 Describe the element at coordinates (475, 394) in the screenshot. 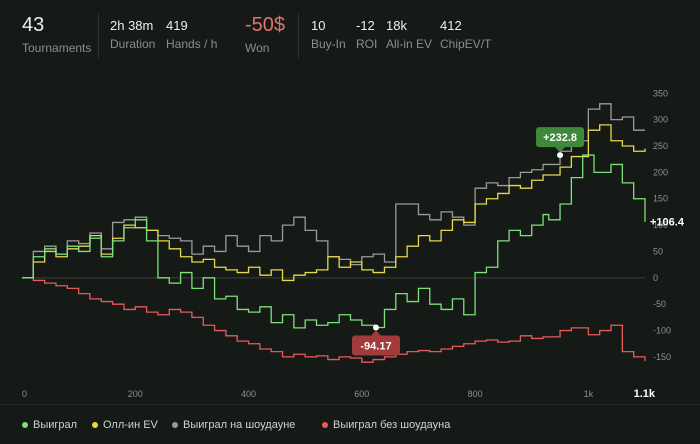

I see `x-tick-label: 800` at that location.